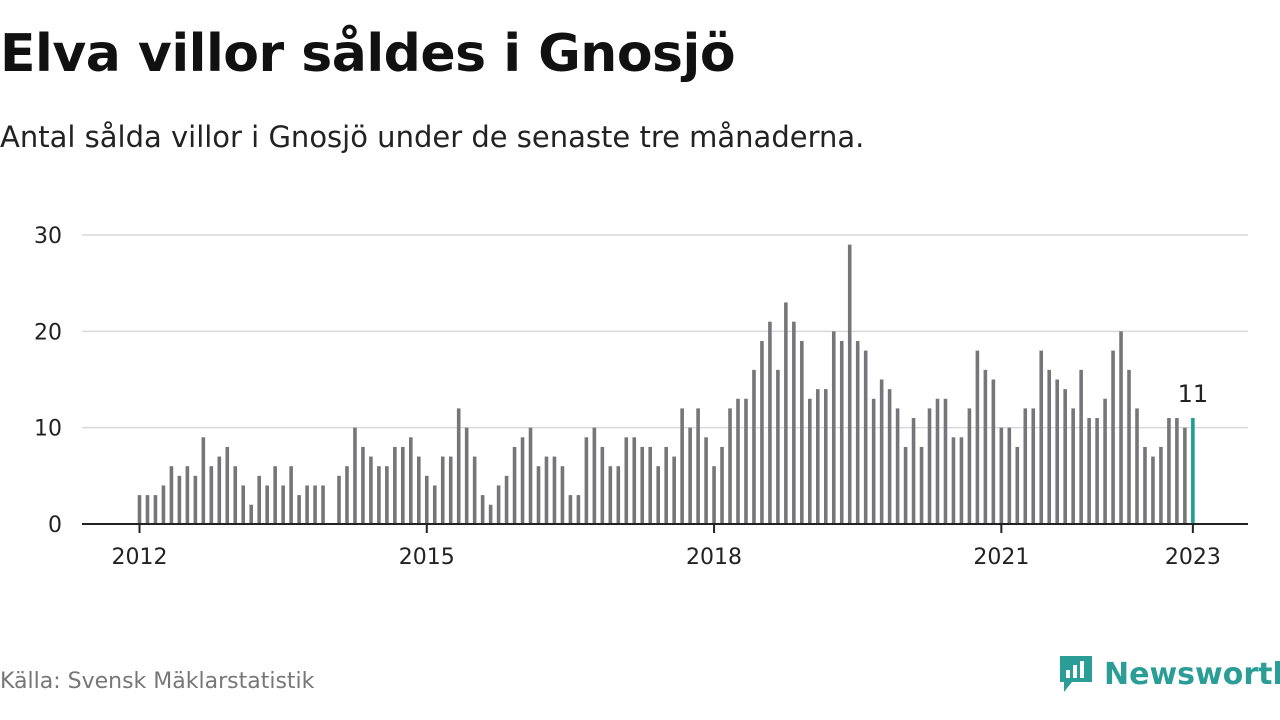 This screenshot has height=720, width=1280. What do you see at coordinates (48, 332) in the screenshot?
I see `y-tick-label: 20` at bounding box center [48, 332].